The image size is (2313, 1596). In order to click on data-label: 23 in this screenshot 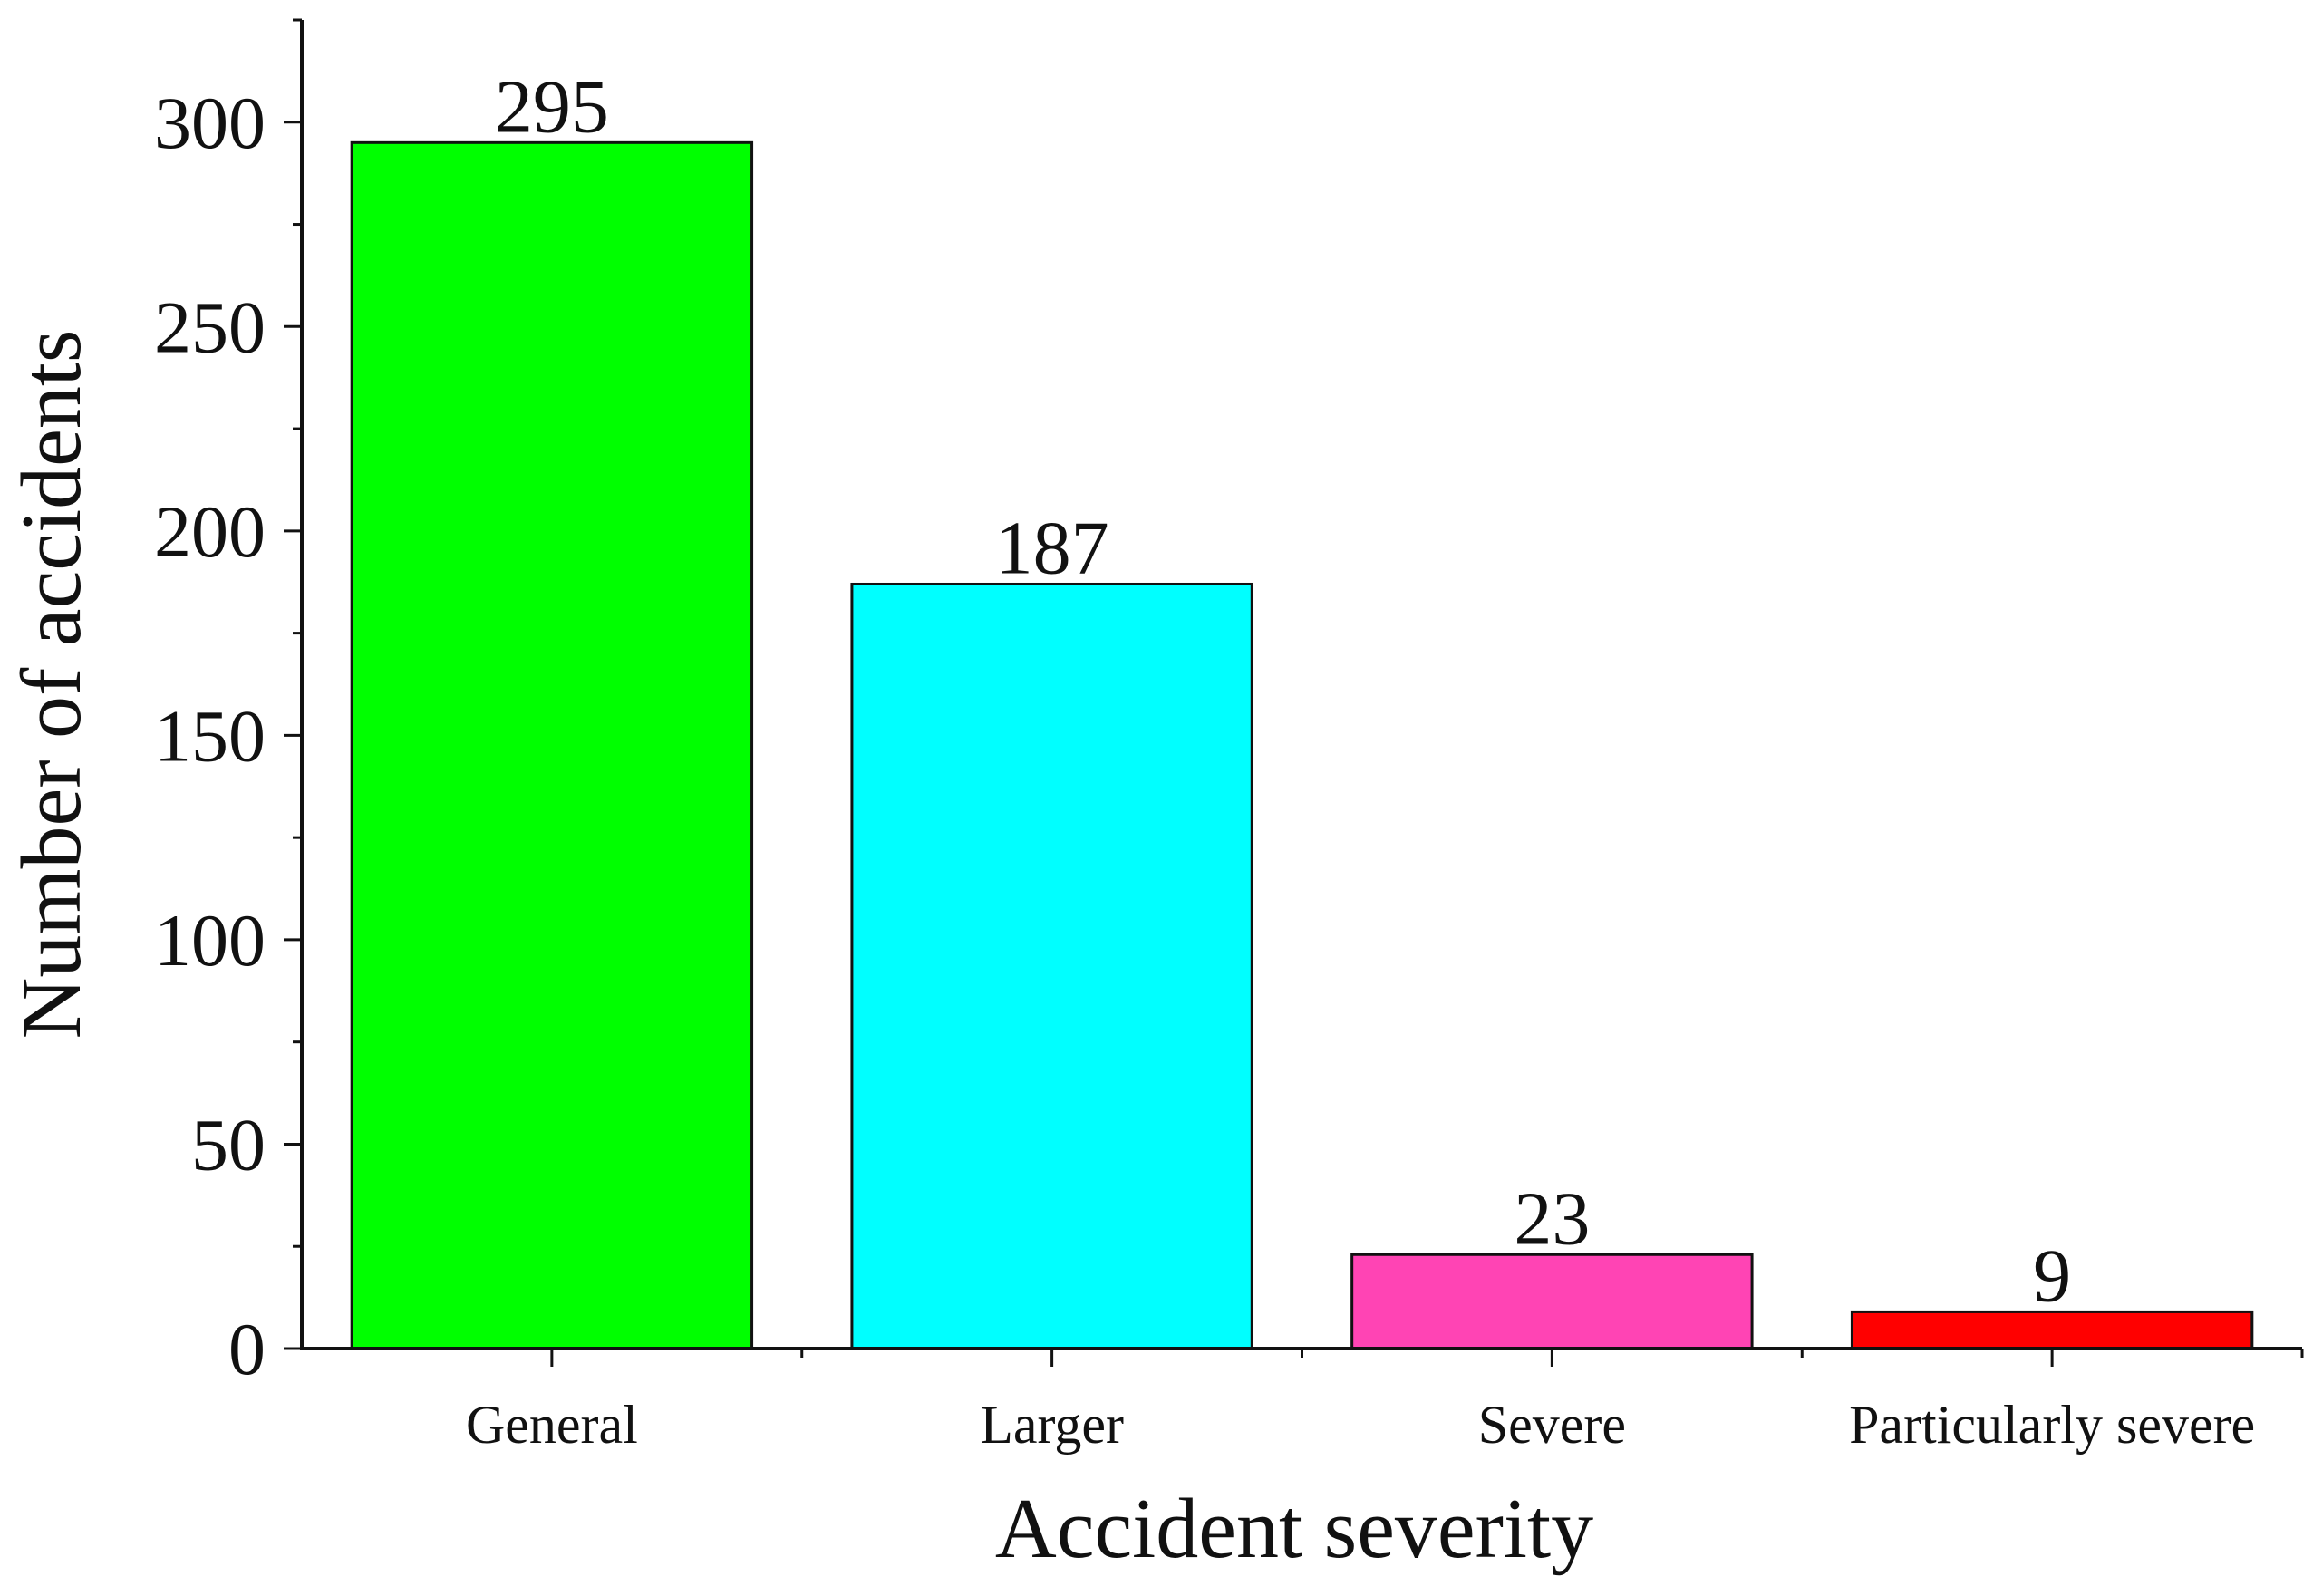, I will do `click(1552, 1218)`.